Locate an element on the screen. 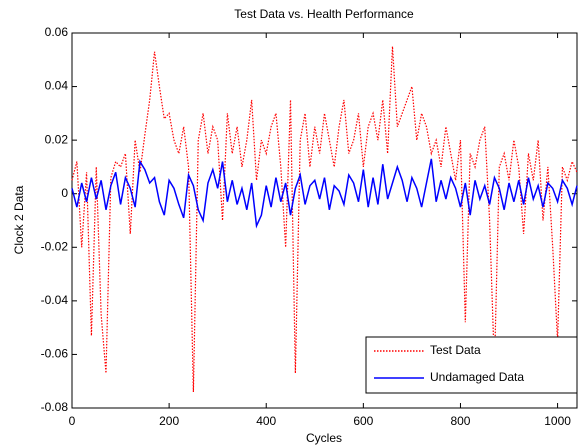  y-tick-label: 0.02 is located at coordinates (57, 139).